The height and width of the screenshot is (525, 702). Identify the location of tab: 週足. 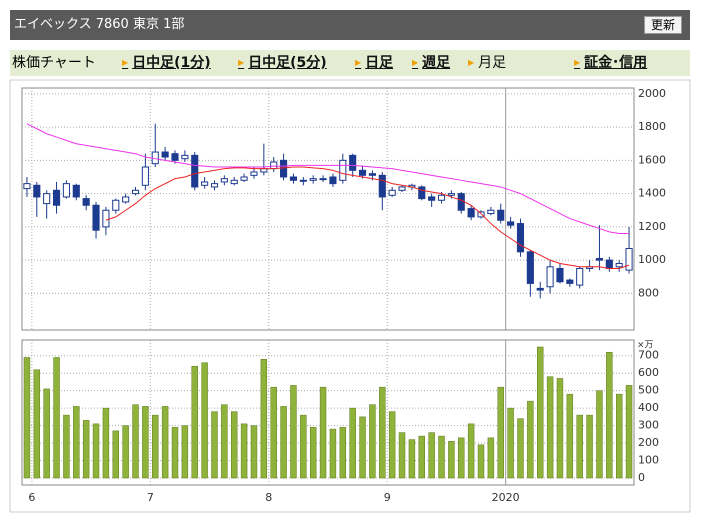
(431, 63).